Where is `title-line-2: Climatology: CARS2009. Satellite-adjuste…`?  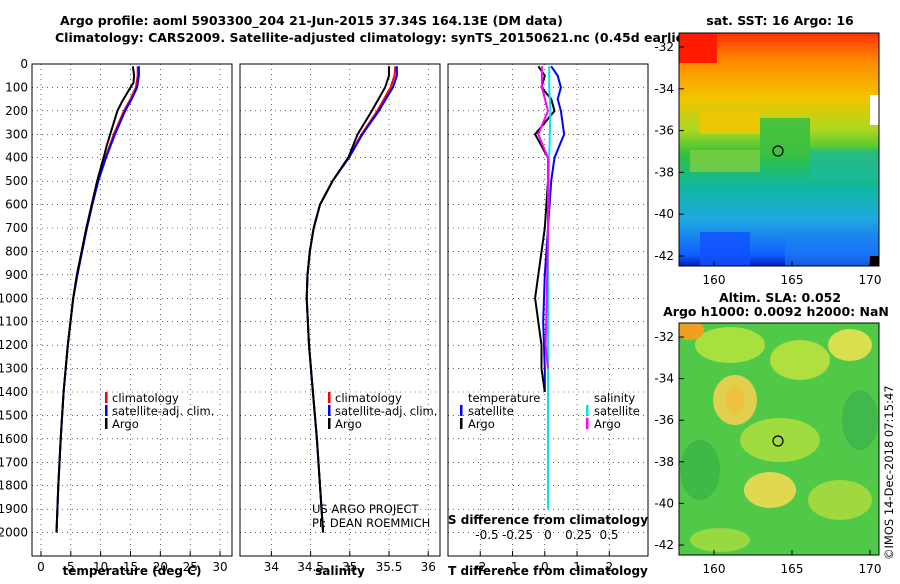
title-line-2: Climatology: CARS2009. Satellite-adjuste… is located at coordinates (375, 38).